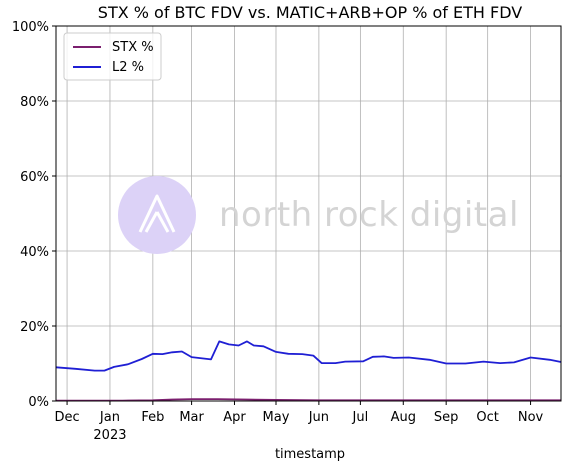 The width and height of the screenshot is (566, 466). I want to click on y-tick-label: 60%, so click(34, 177).